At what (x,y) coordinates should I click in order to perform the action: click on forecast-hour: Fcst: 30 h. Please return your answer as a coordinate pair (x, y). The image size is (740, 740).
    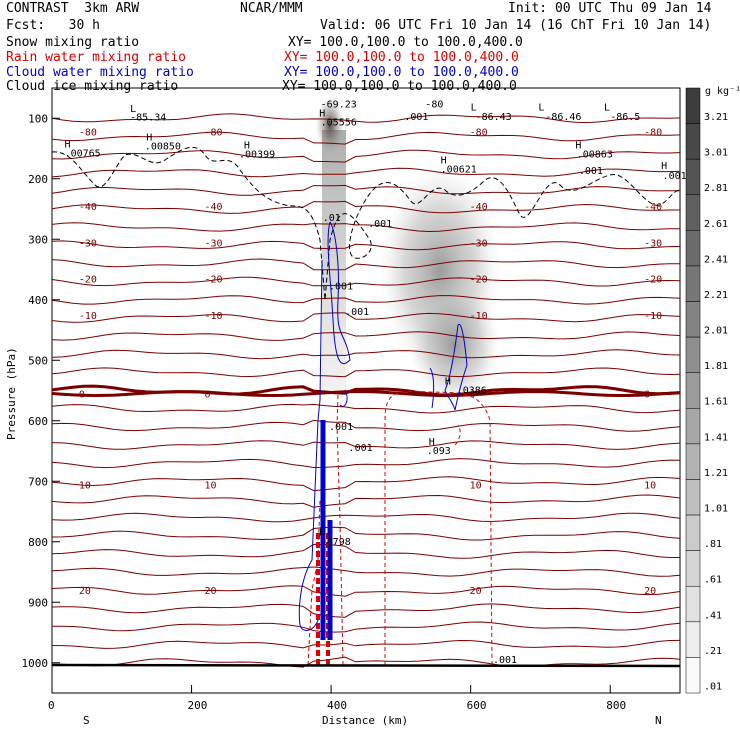
    Looking at the image, I should click on (53, 25).